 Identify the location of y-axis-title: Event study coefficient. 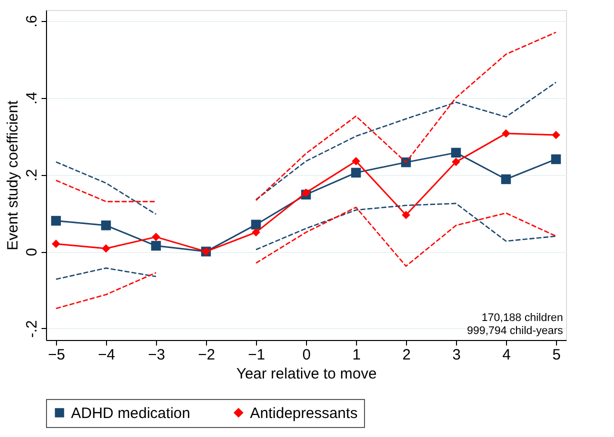
(13, 175).